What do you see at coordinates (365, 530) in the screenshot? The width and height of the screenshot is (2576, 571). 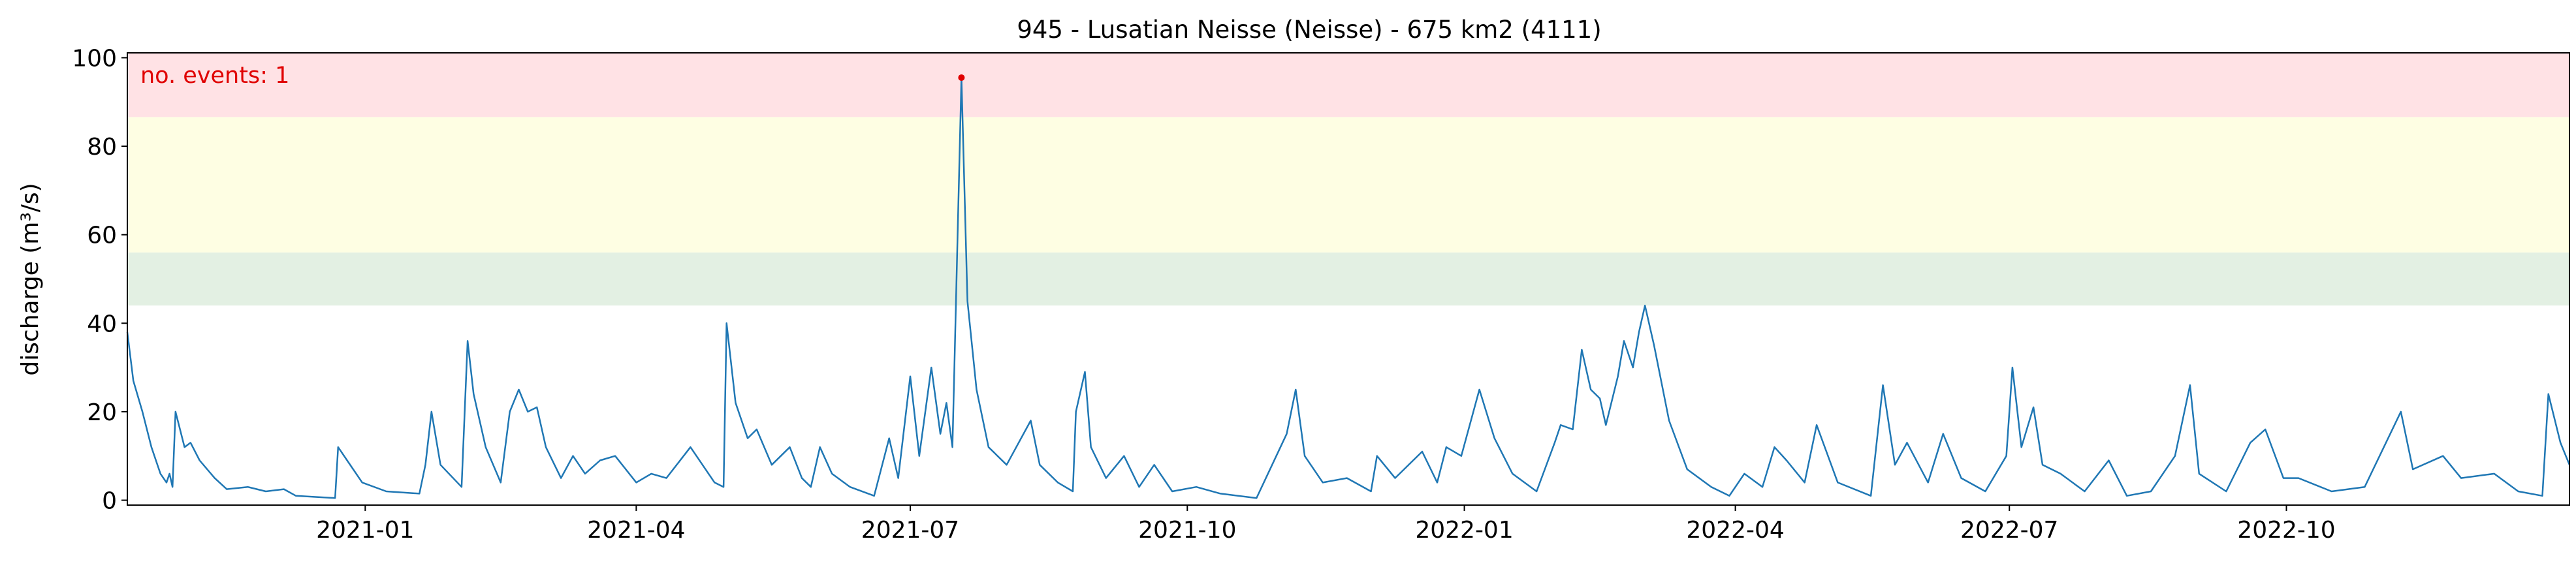 I see `x-tick-label: 2021-01` at bounding box center [365, 530].